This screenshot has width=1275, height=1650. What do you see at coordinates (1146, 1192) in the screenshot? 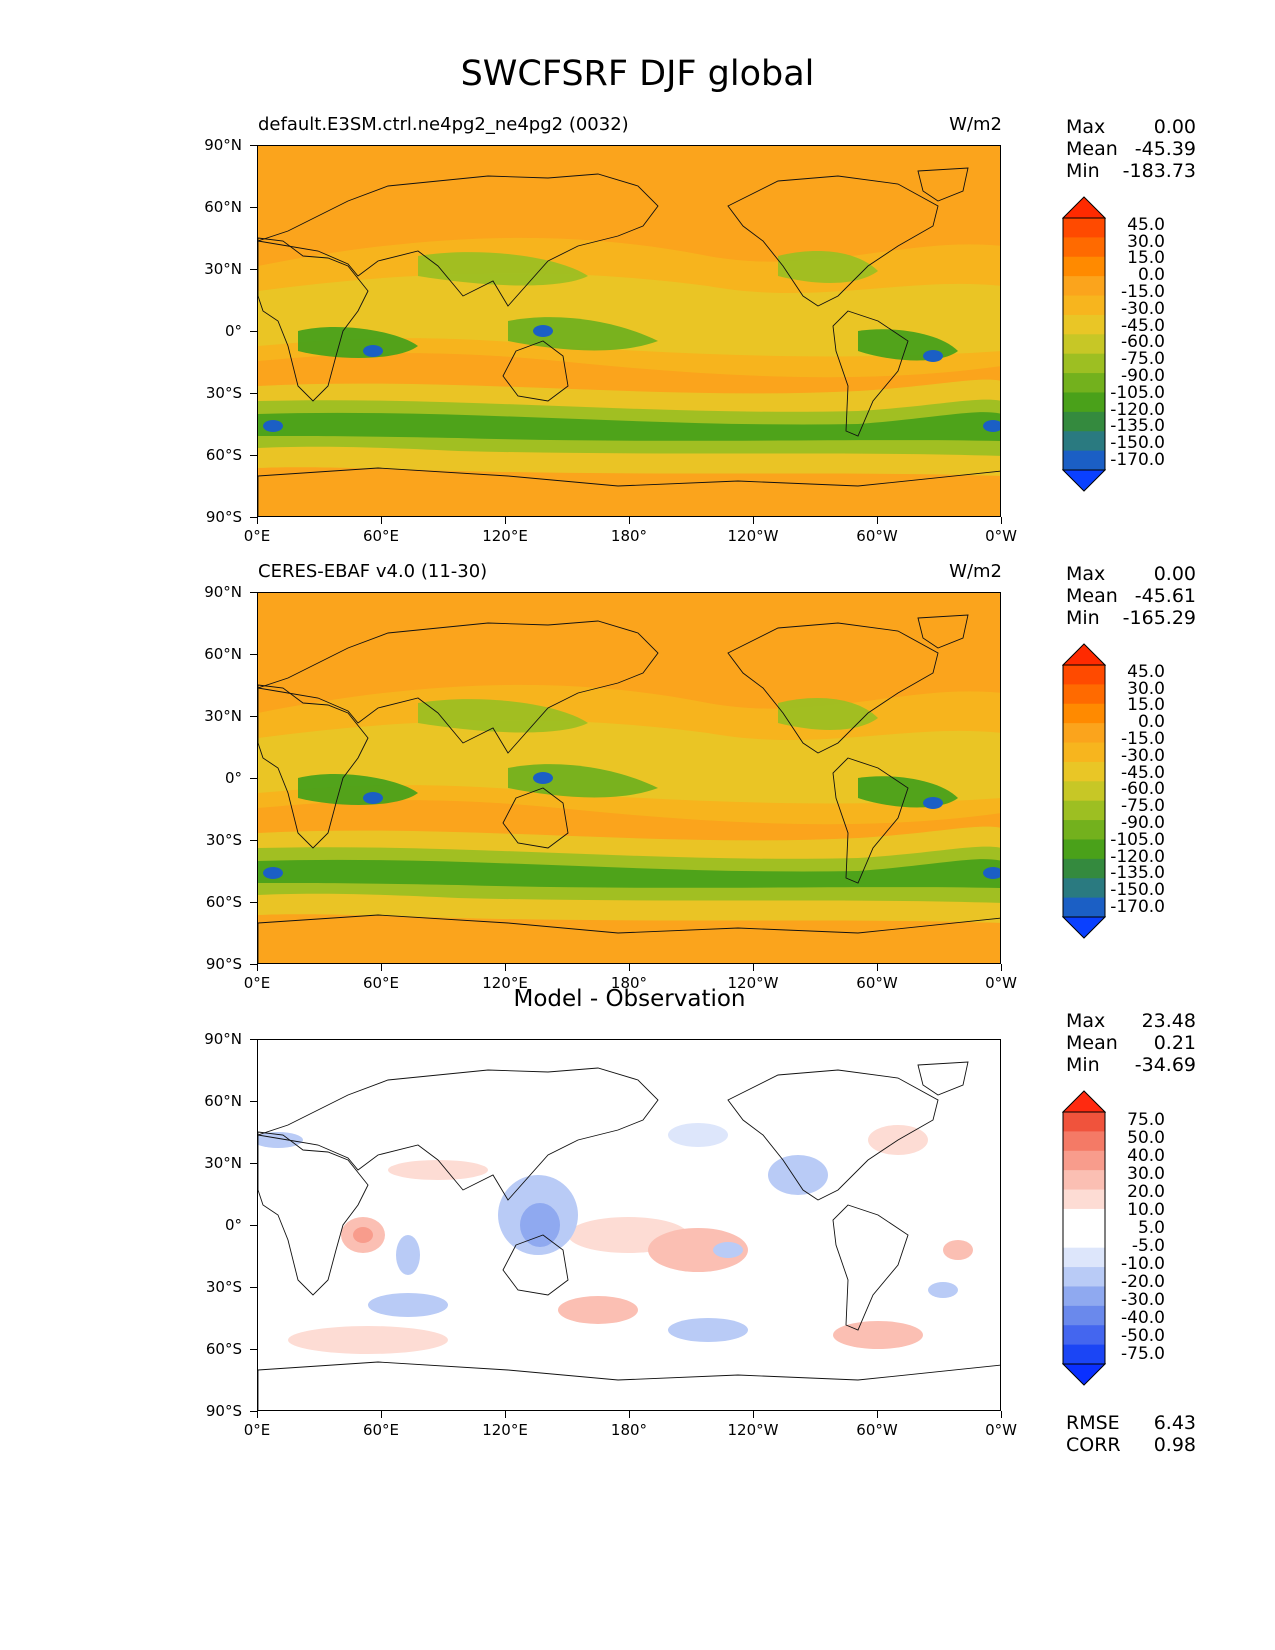
I see `colorbar-label: 20.0` at bounding box center [1146, 1192].